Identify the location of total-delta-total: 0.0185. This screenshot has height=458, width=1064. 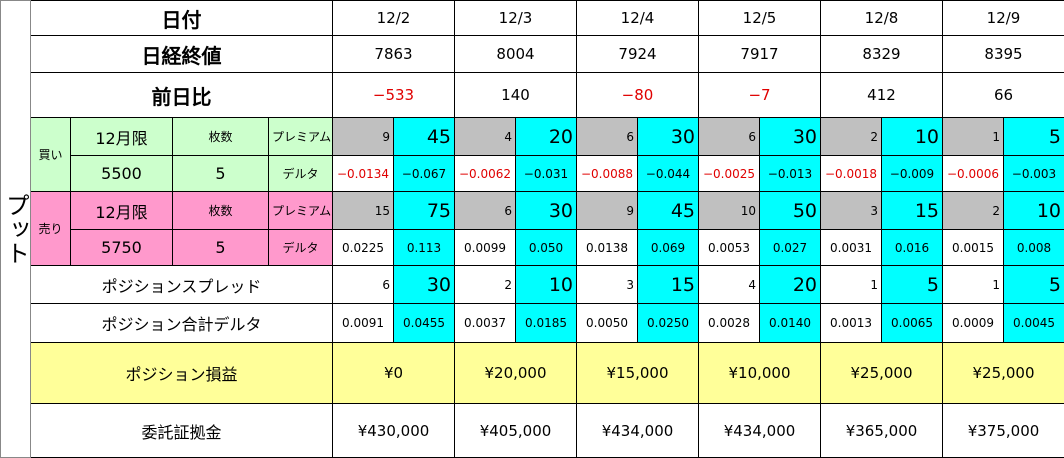
(546, 323).